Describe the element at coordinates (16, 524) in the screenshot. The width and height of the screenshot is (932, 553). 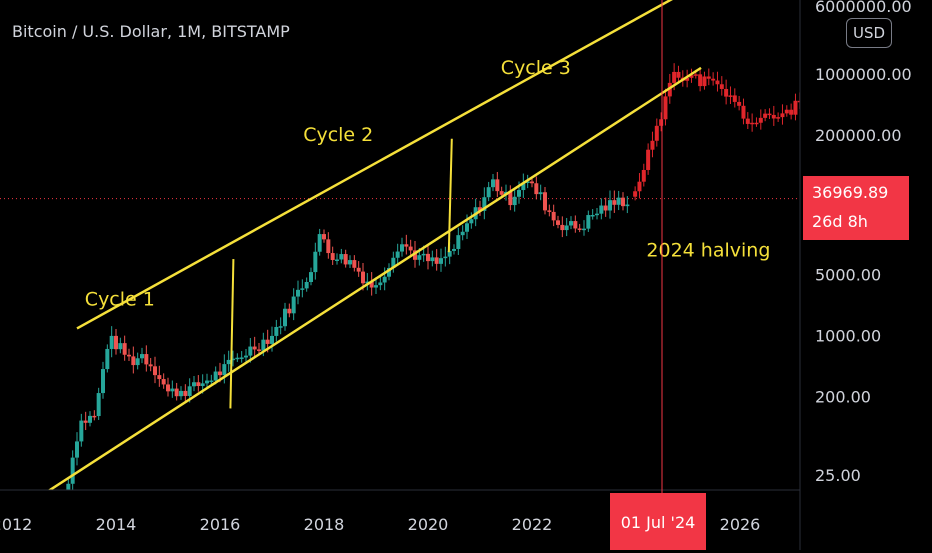
I see `x-tick-label: 2012` at that location.